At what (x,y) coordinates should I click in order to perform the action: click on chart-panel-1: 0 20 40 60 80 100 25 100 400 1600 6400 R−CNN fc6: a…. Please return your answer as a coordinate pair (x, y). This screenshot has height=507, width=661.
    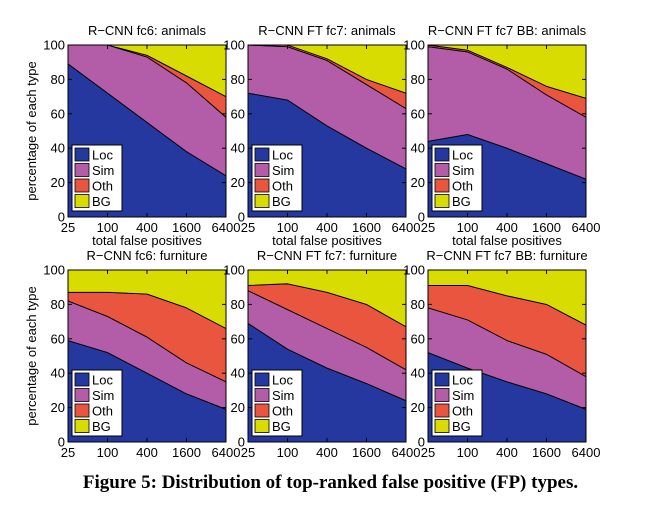
    Looking at the image, I should click on (132, 135).